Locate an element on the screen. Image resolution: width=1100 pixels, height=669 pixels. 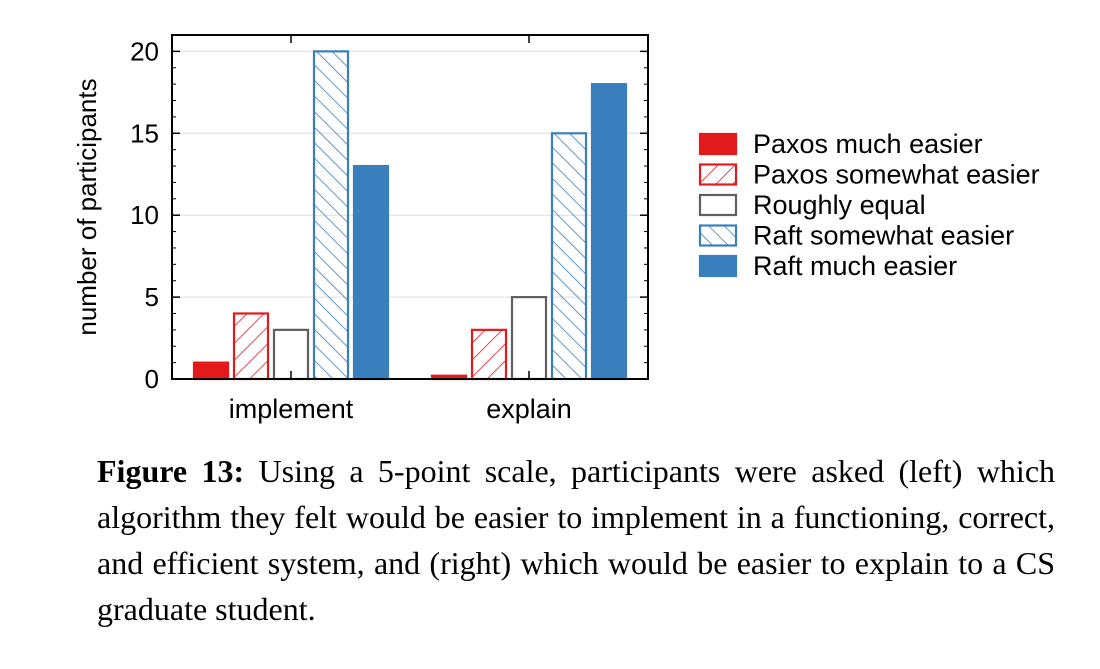
x-tick-label: implement is located at coordinates (291, 409).